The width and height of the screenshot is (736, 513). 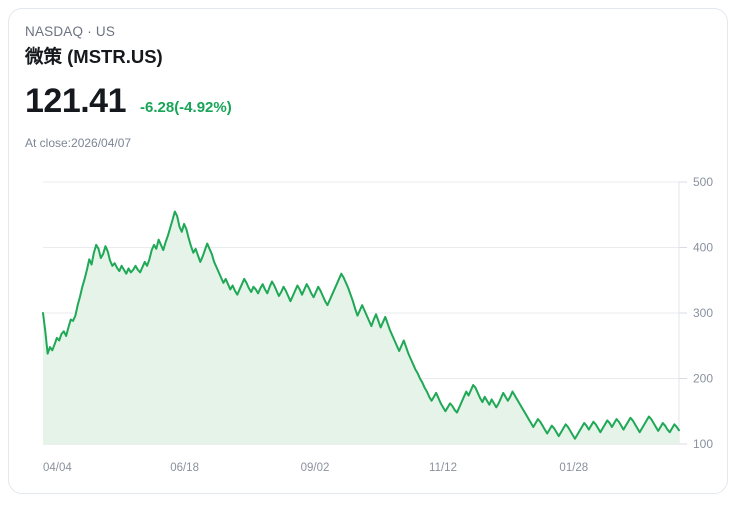 What do you see at coordinates (235, 32) in the screenshot?
I see `exchange-region-line: NASDAQ · US` at bounding box center [235, 32].